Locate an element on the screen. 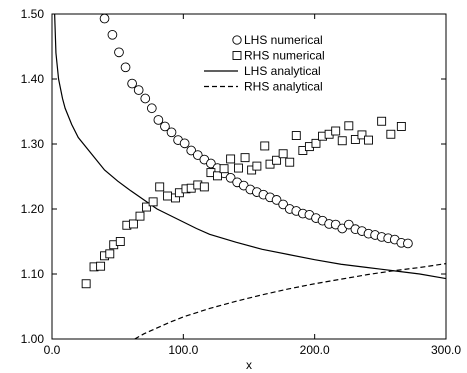 The width and height of the screenshot is (467, 373). y-tick-label: 1.30 is located at coordinates (33, 144).